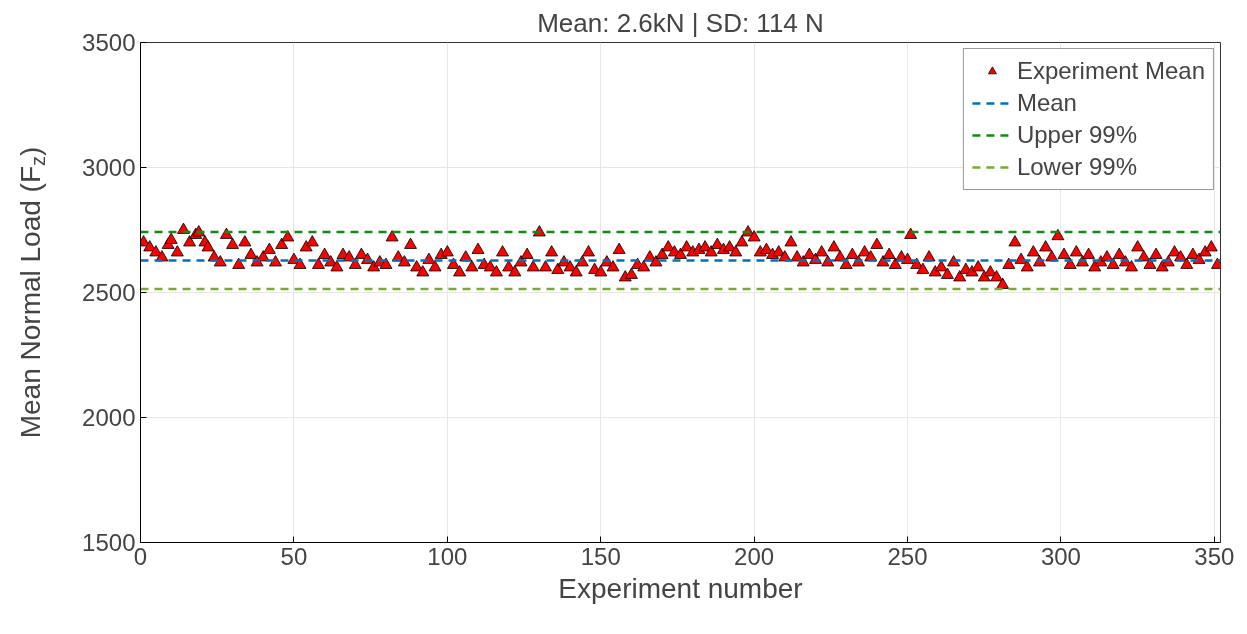 This screenshot has width=1247, height=634. Describe the element at coordinates (294, 556) in the screenshot. I see `x-tick-label: 50` at that location.